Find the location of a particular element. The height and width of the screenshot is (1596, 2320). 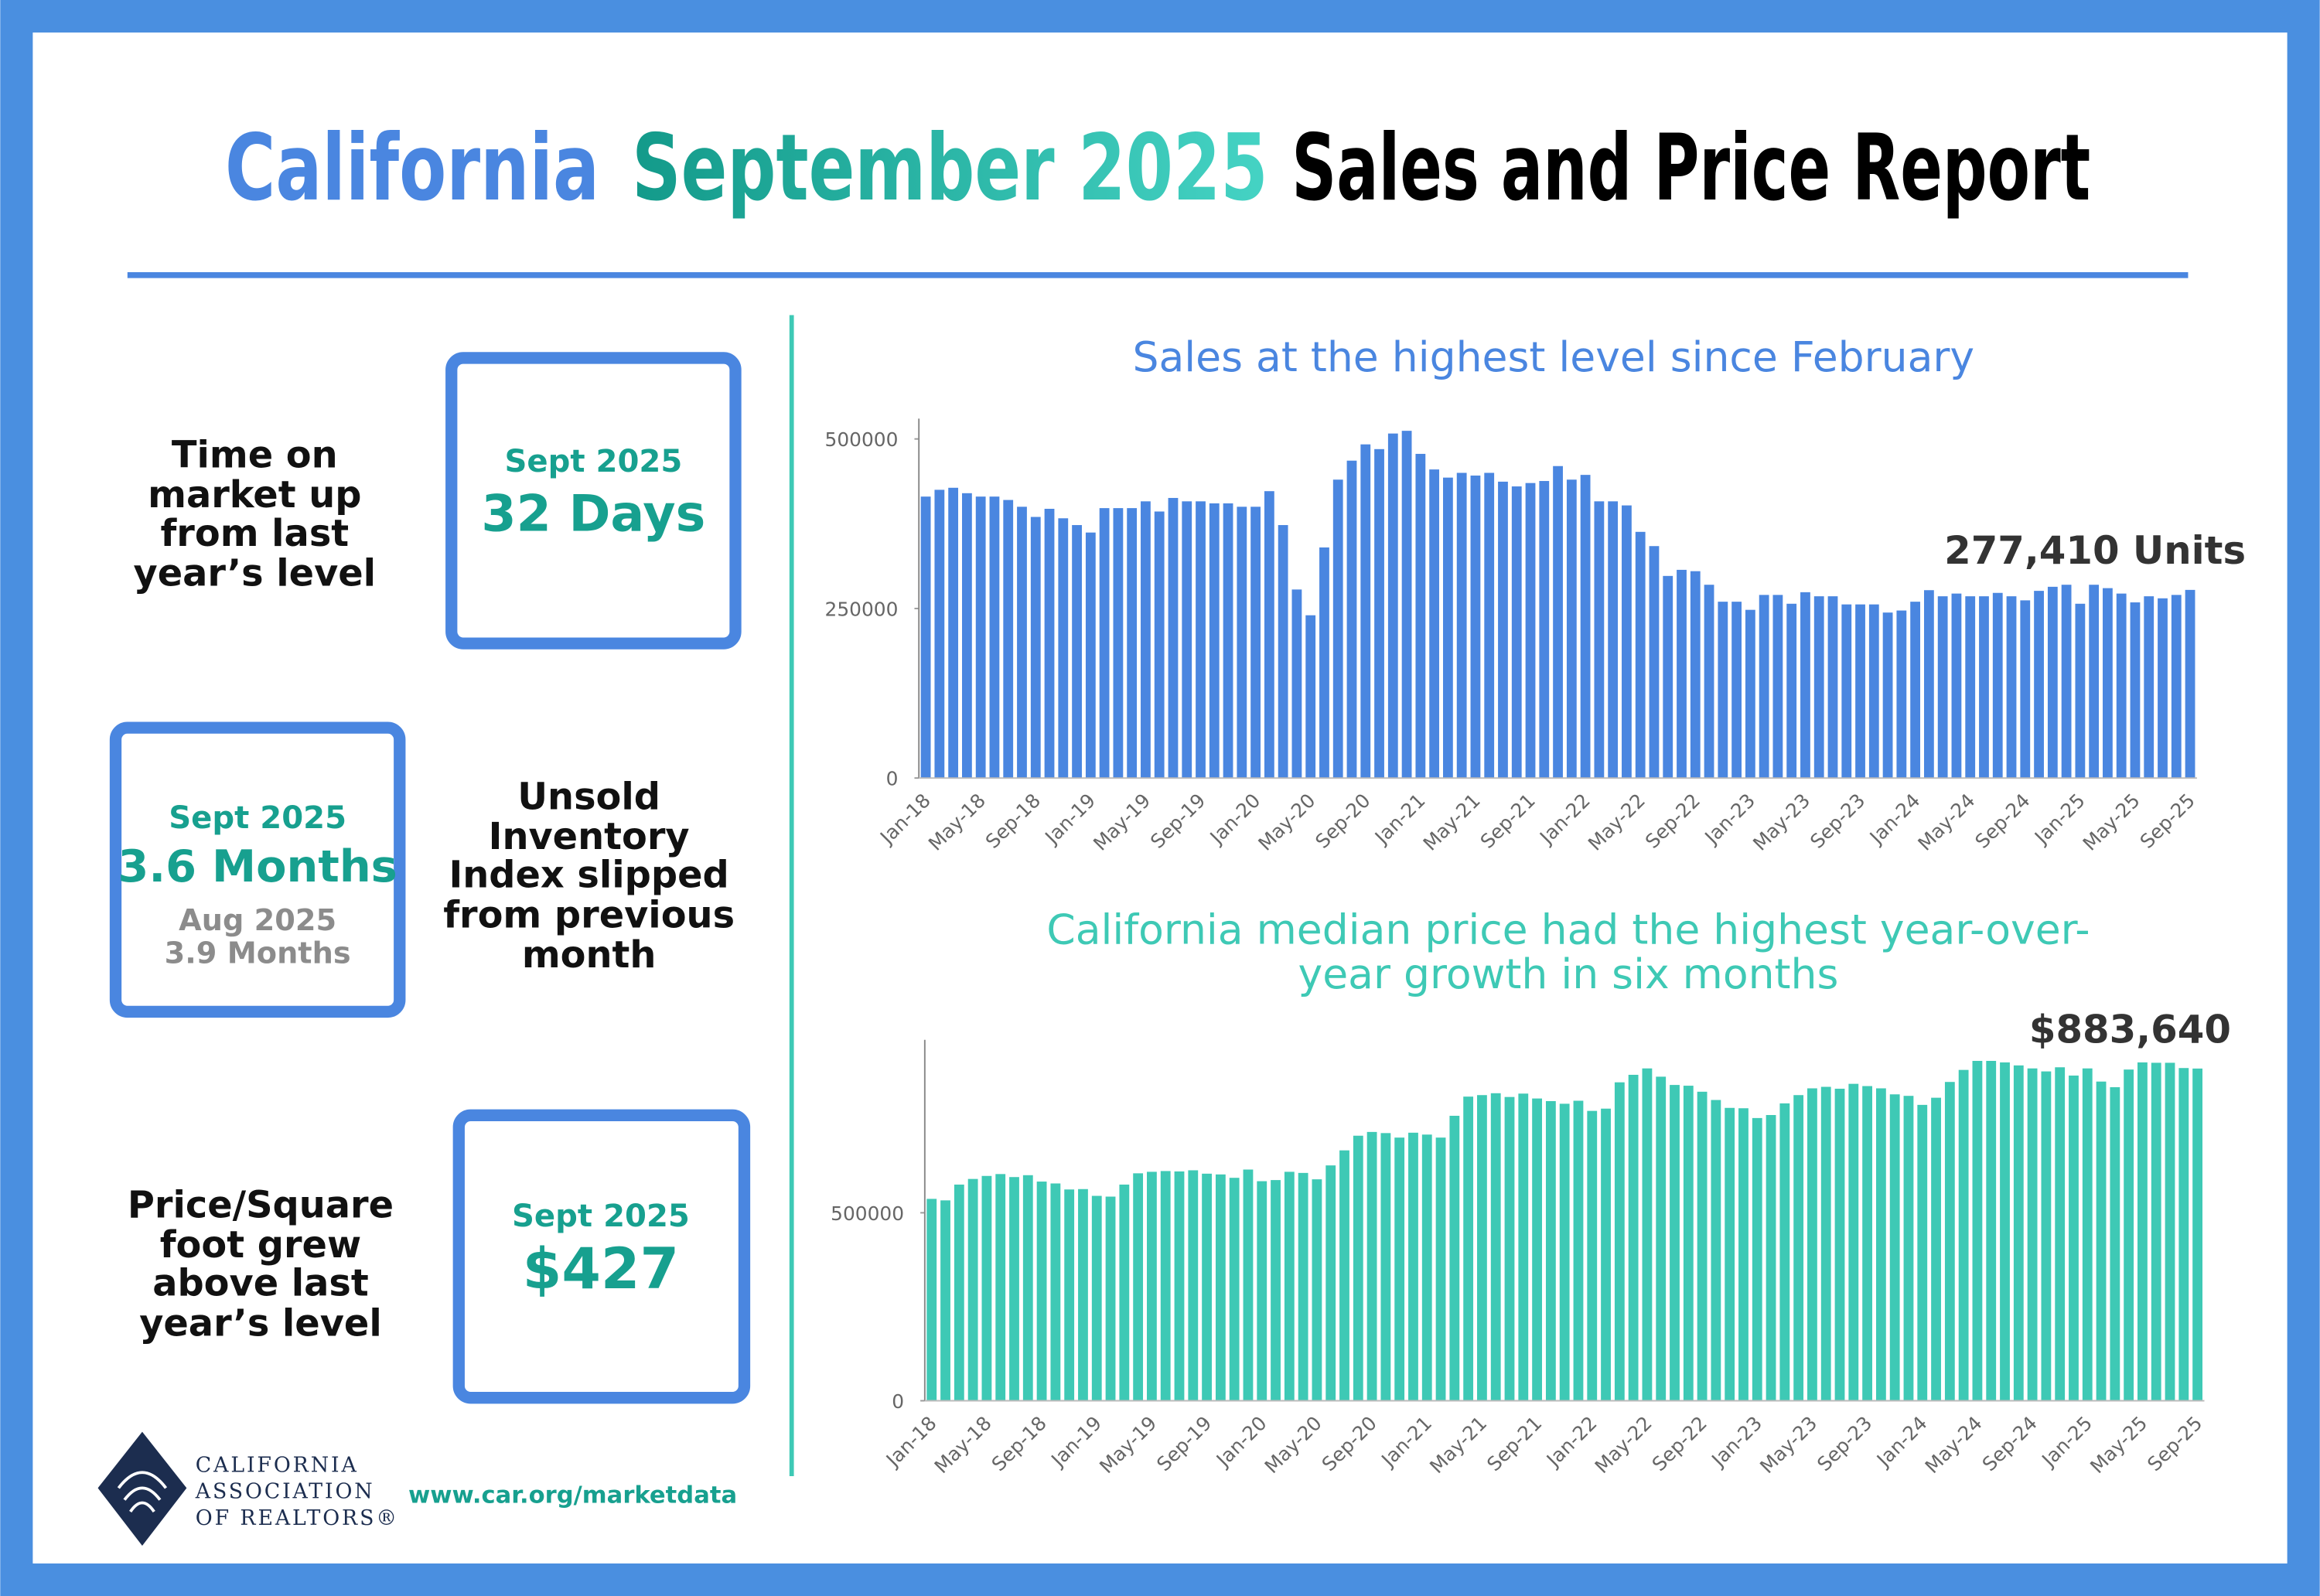

logo-mark is located at coordinates (142, 1488).